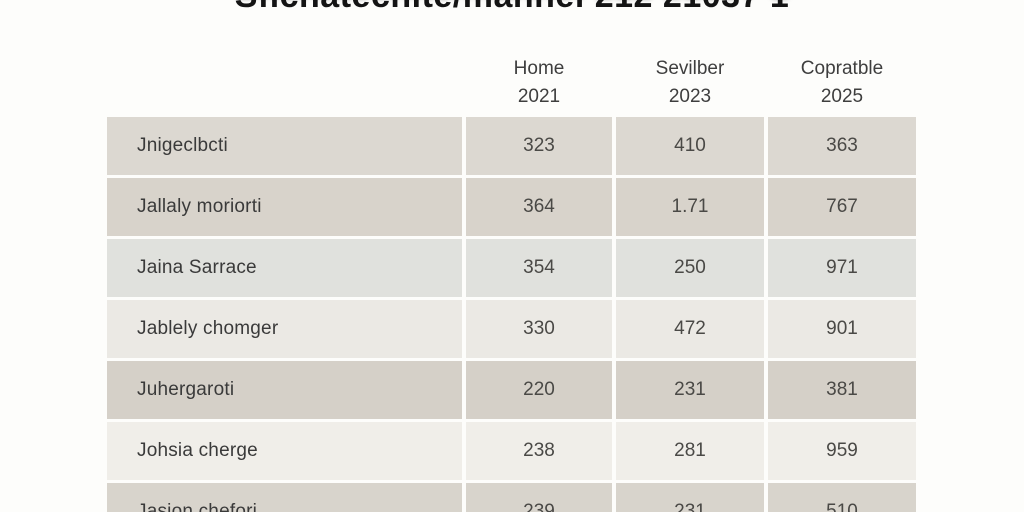  What do you see at coordinates (842, 268) in the screenshot?
I see `row-value-cell-copratble-2025: 971` at bounding box center [842, 268].